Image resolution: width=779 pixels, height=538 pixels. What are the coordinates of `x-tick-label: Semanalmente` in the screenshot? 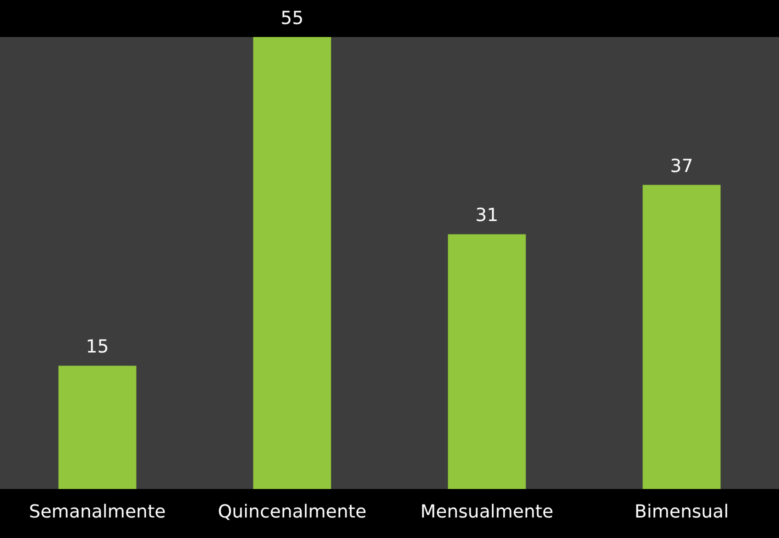 It's located at (97, 512).